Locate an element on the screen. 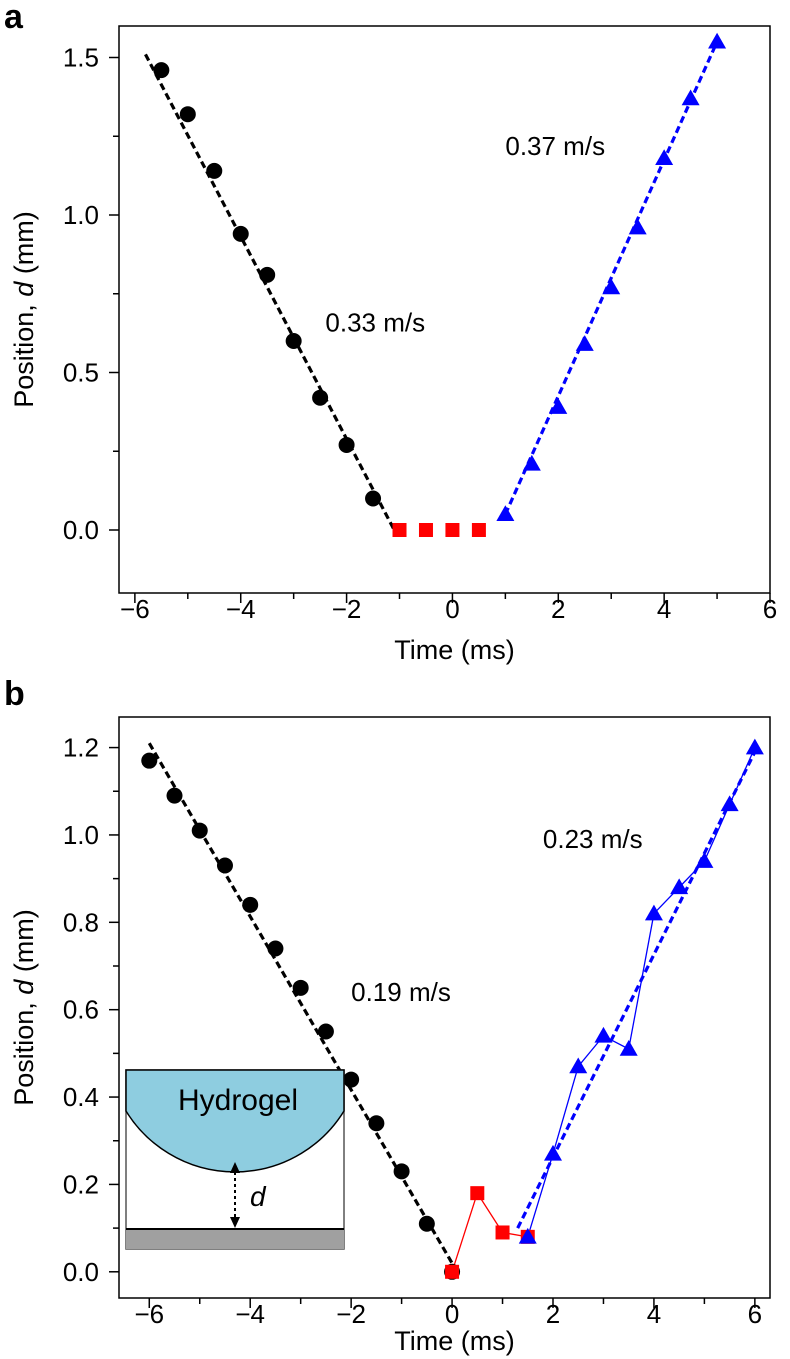 The height and width of the screenshot is (1359, 790). y-tick-label: 1.5 is located at coordinates (81, 58).